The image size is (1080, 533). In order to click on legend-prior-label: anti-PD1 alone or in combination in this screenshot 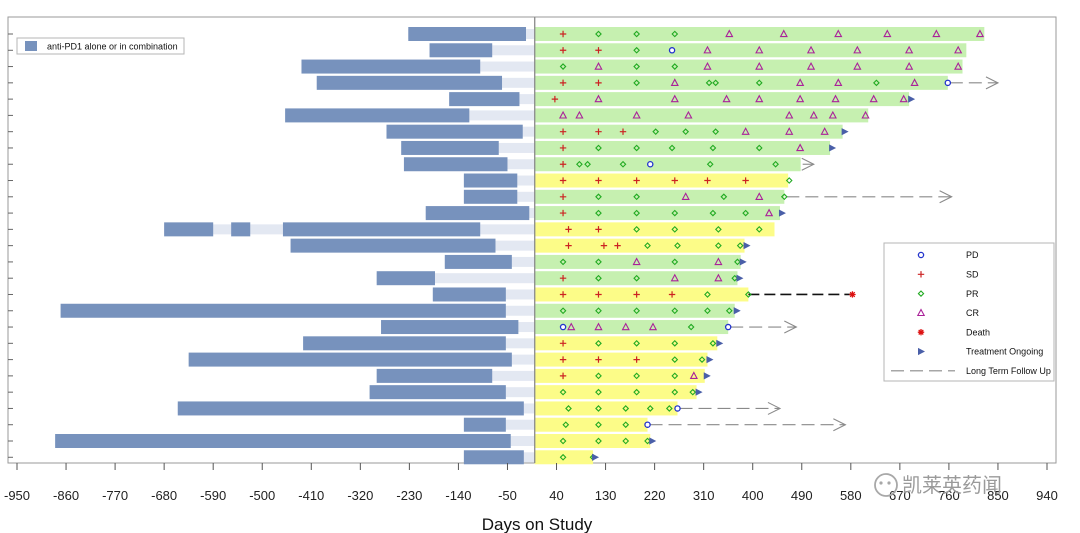, I will do `click(112, 47)`.